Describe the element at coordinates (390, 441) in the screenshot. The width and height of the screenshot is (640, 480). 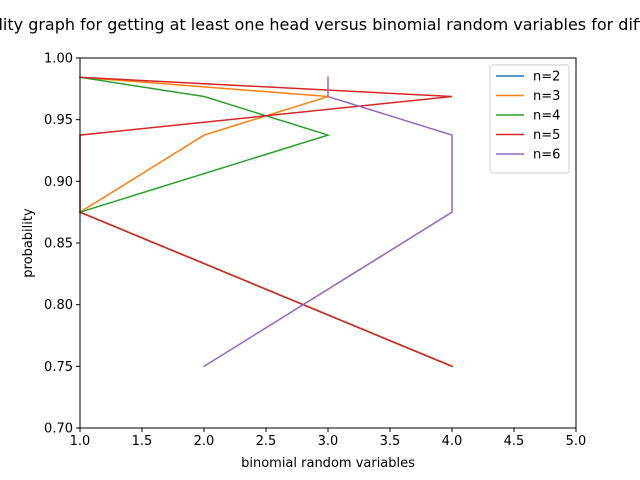
I see `x-tick-label: 3.5` at that location.